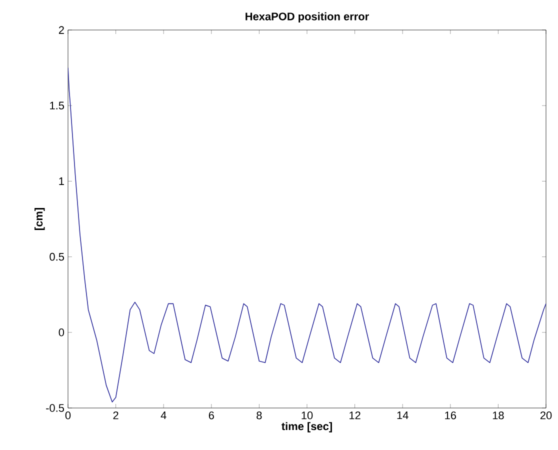  What do you see at coordinates (39, 219) in the screenshot?
I see `y-axis-title: [cm]` at bounding box center [39, 219].